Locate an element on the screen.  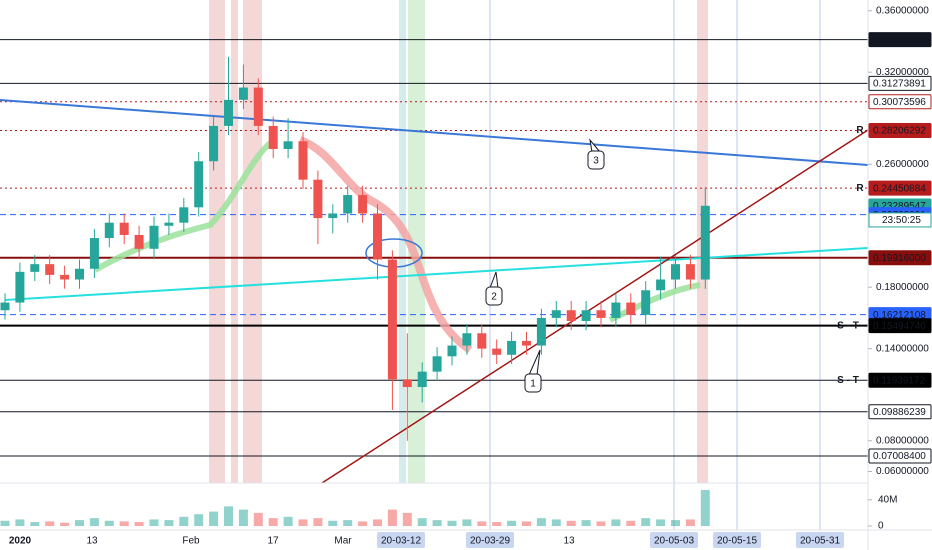
x-tick-label: 20-05-15 is located at coordinates (737, 541).